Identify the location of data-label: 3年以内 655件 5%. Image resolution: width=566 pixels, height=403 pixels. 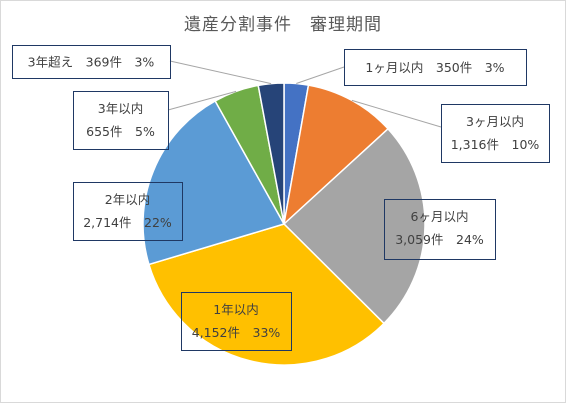
(121, 120).